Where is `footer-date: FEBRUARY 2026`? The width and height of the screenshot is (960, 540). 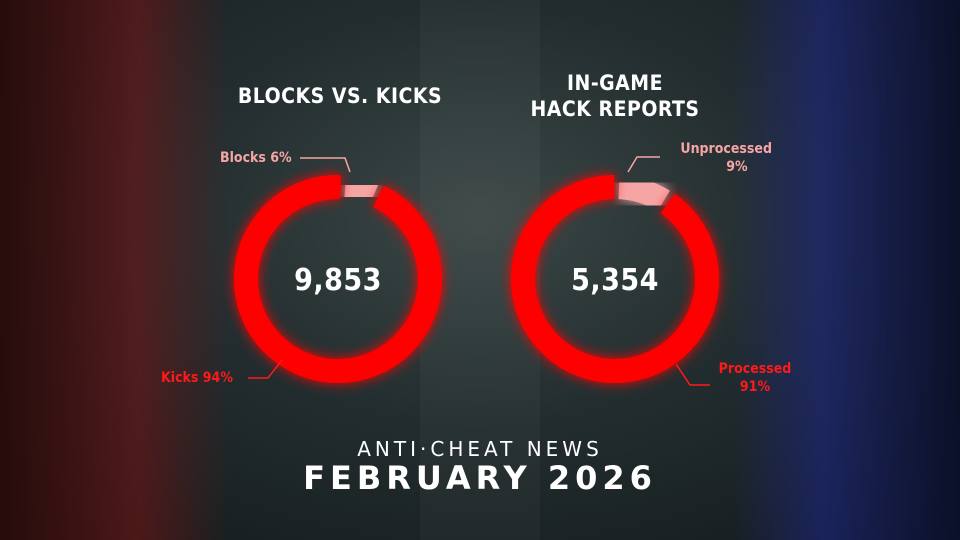 footer-date: FEBRUARY 2026 is located at coordinates (480, 478).